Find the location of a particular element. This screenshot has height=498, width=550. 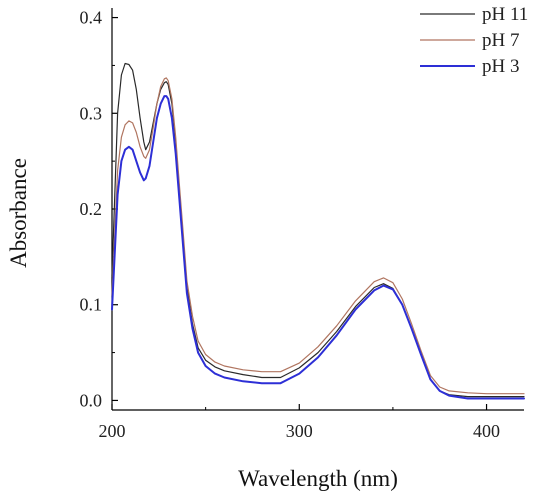

y-tick-label: 0.2 is located at coordinates (91, 209).